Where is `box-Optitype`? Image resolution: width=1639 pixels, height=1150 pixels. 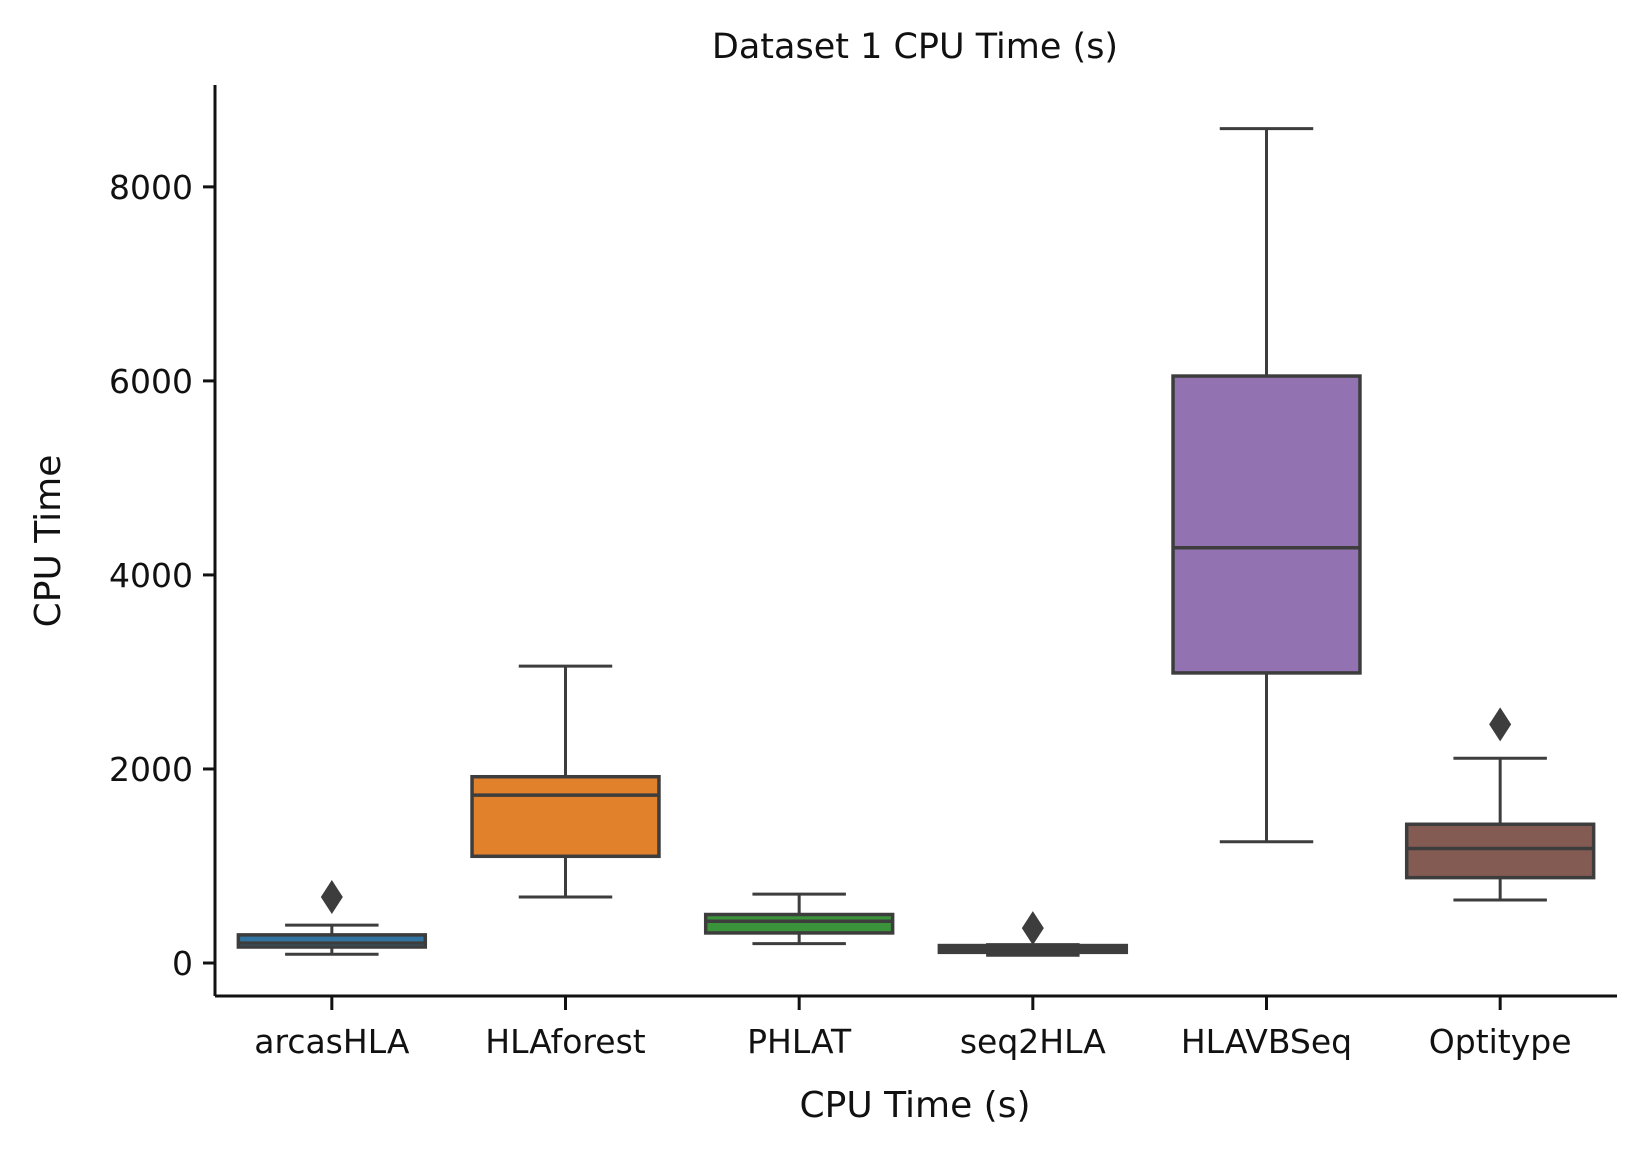 box-Optitype is located at coordinates (1500, 851).